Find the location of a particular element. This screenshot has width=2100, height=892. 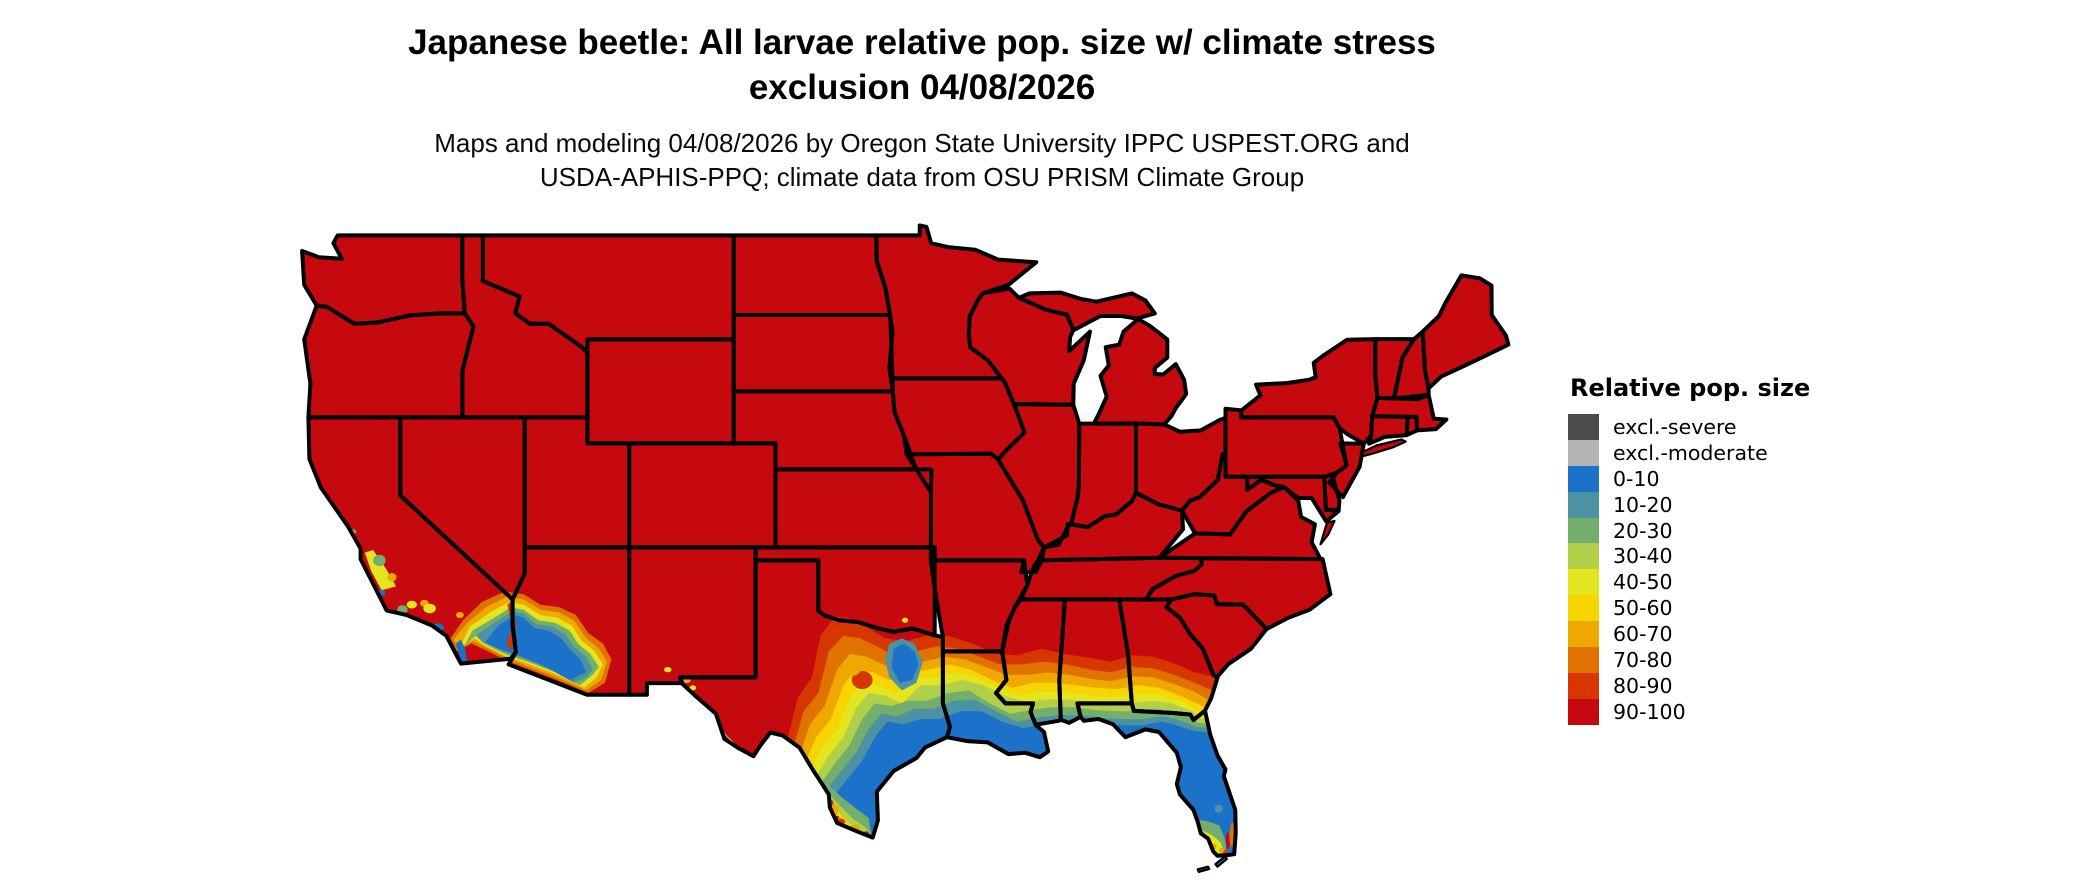

state-area-ma is located at coordinates (1409, 412).